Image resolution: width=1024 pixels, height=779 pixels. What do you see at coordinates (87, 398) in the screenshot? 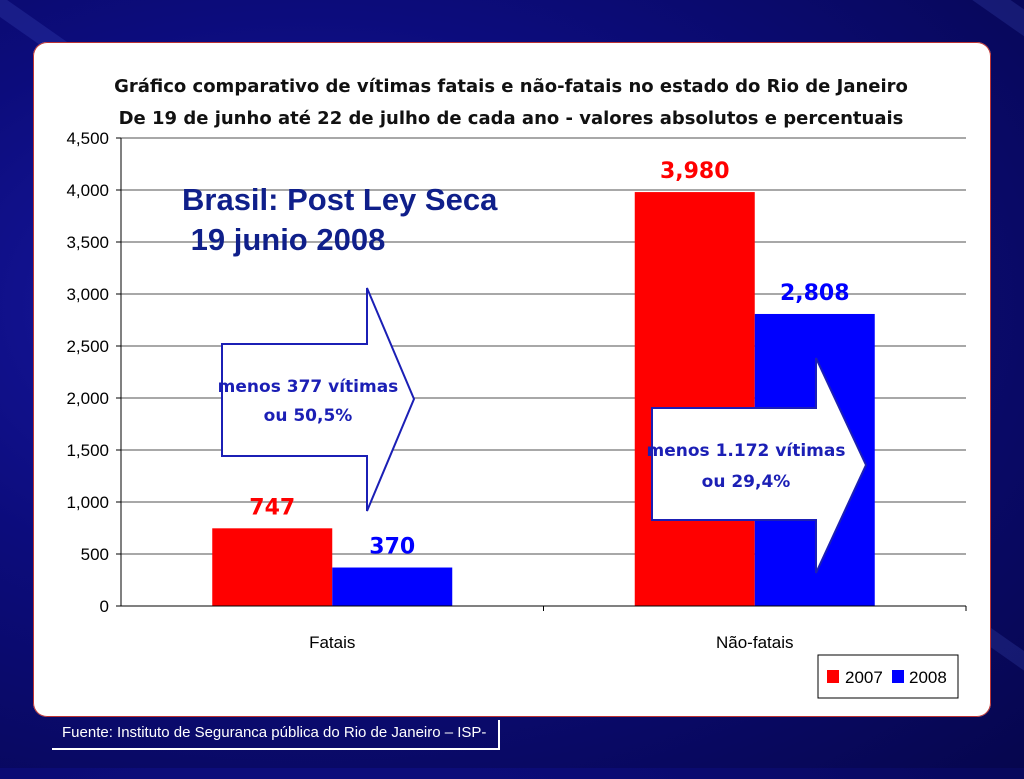
I see `y-tick-label: 2,000` at bounding box center [87, 398].